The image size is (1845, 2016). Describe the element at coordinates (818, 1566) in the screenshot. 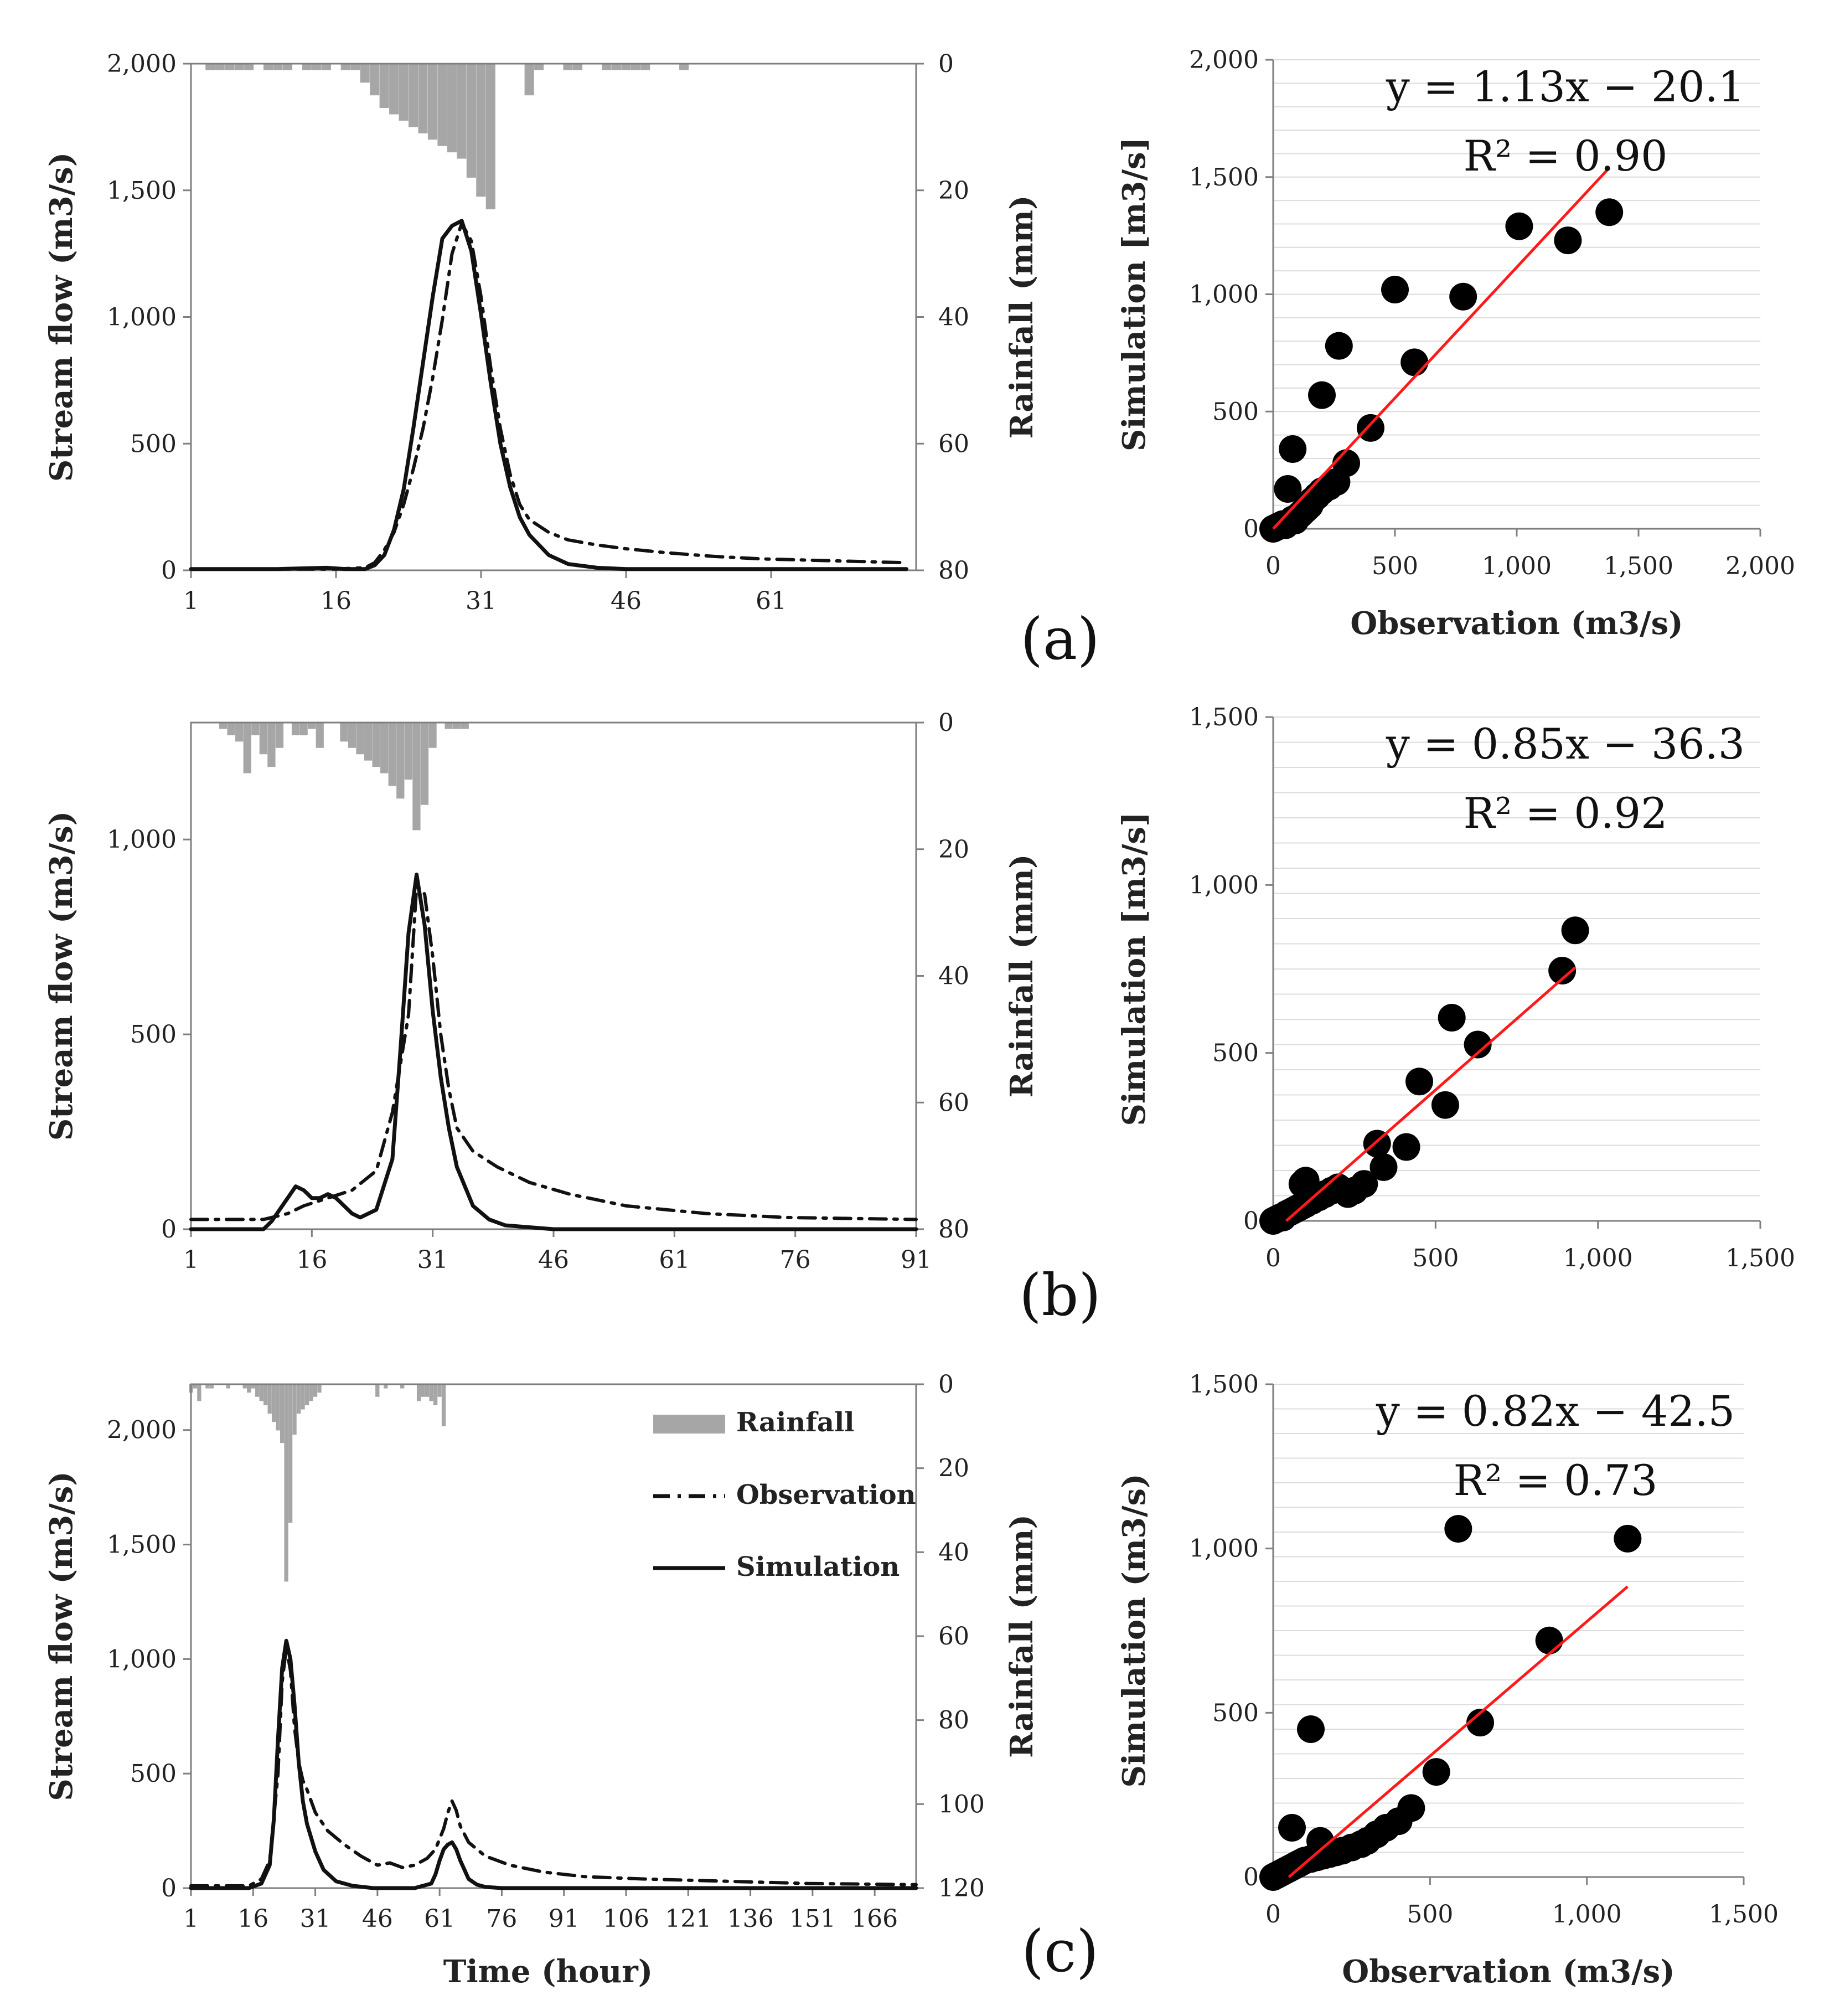

I see `legend-entry: Simulation` at that location.